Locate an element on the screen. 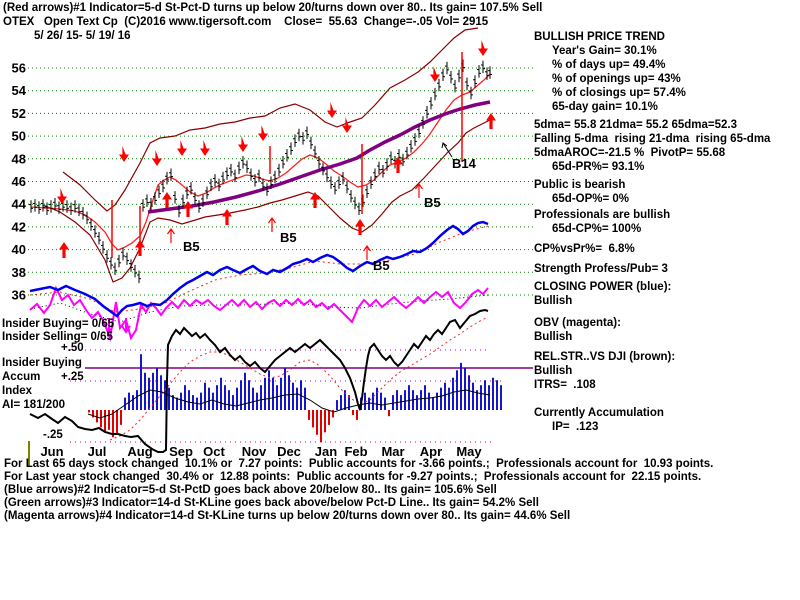 This screenshot has width=800, height=600. chart-annotations: B5 B5 B5 B5 B14 is located at coordinates (330, 207).